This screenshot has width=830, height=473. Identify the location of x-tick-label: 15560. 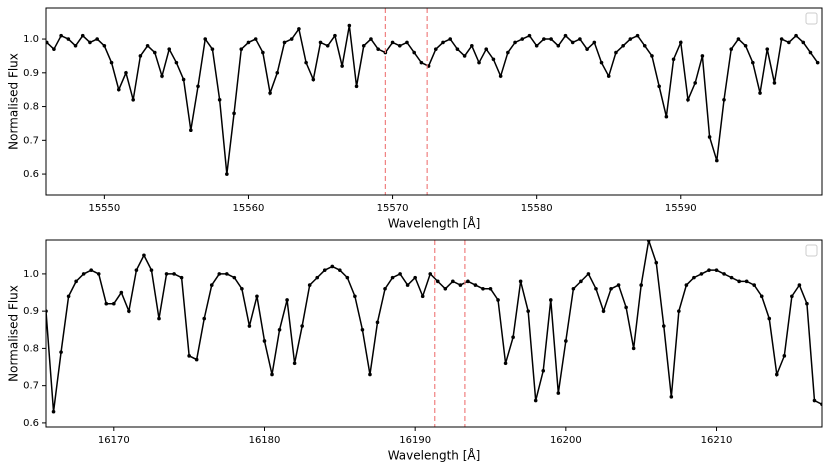
(249, 208).